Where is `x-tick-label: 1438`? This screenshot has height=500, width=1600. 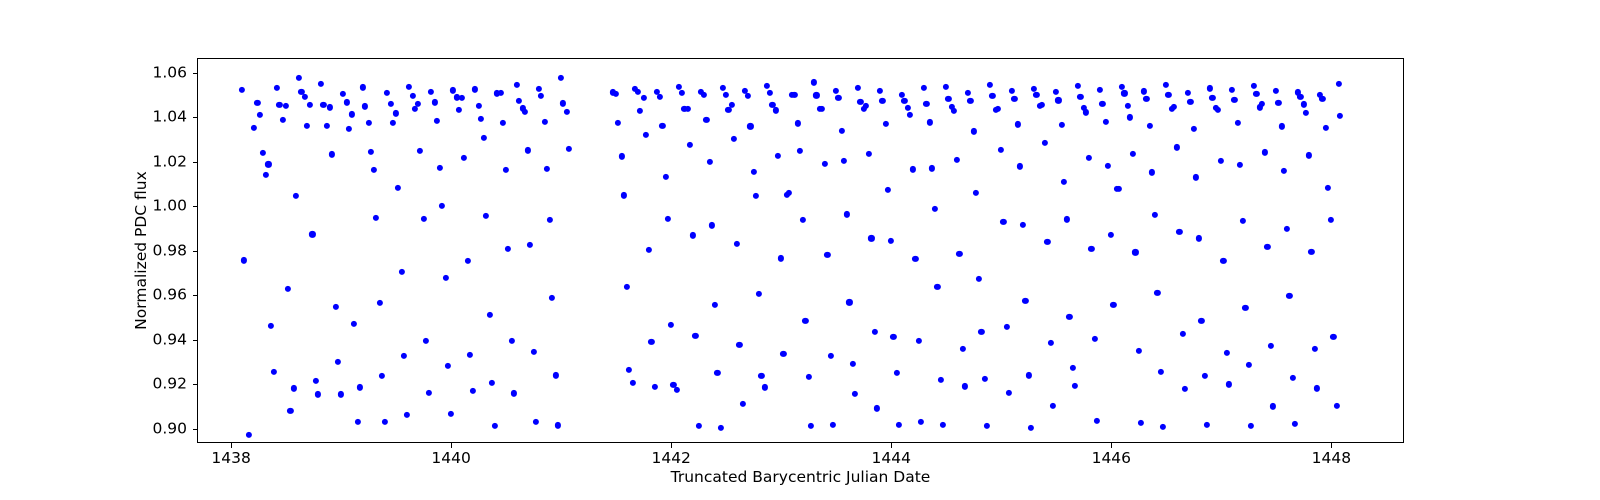 x-tick-label: 1438 is located at coordinates (231, 458).